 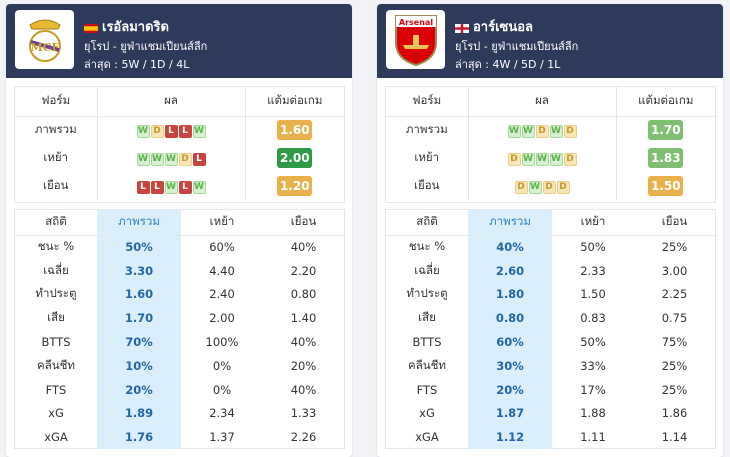 What do you see at coordinates (674, 365) in the screenshot?
I see `stat-away: 25%` at bounding box center [674, 365].